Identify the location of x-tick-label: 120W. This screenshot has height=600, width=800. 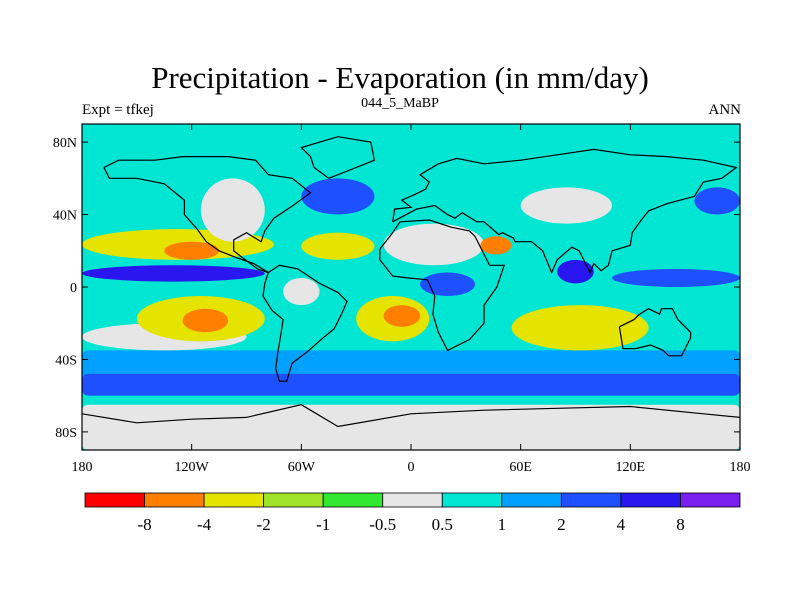
(192, 467).